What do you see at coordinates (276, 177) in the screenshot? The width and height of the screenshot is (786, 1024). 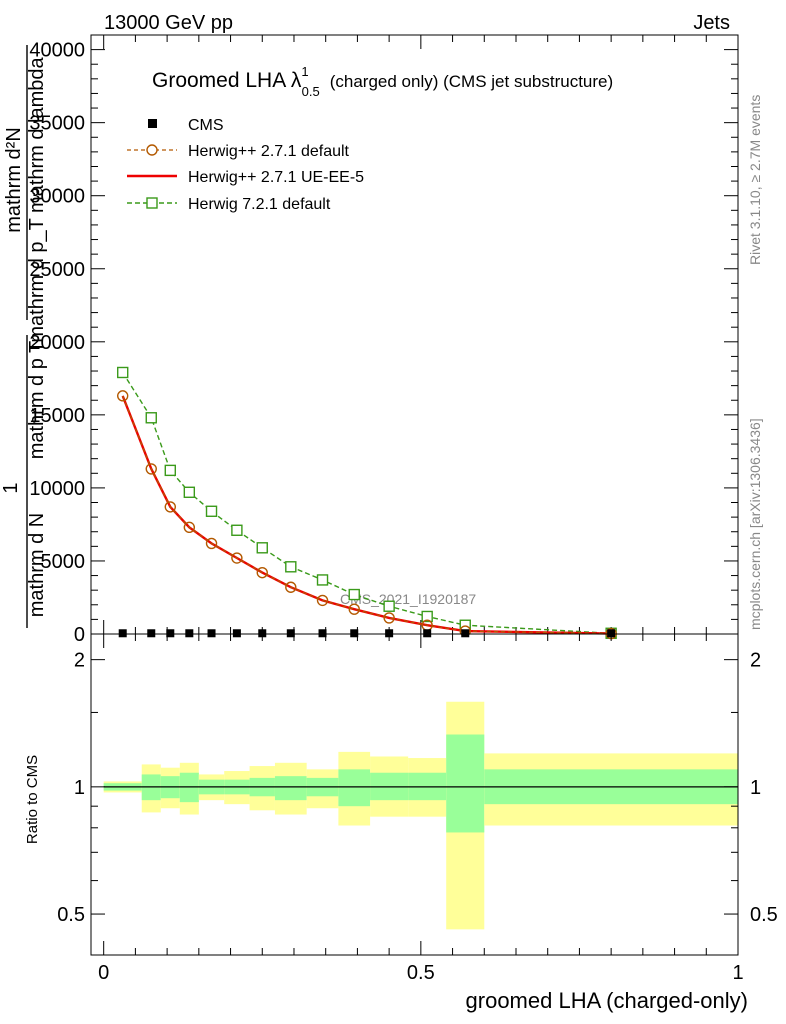 I see `legend-label-herwig-ueee5: Herwig++ 2.7.1 UE-EE-5` at bounding box center [276, 177].